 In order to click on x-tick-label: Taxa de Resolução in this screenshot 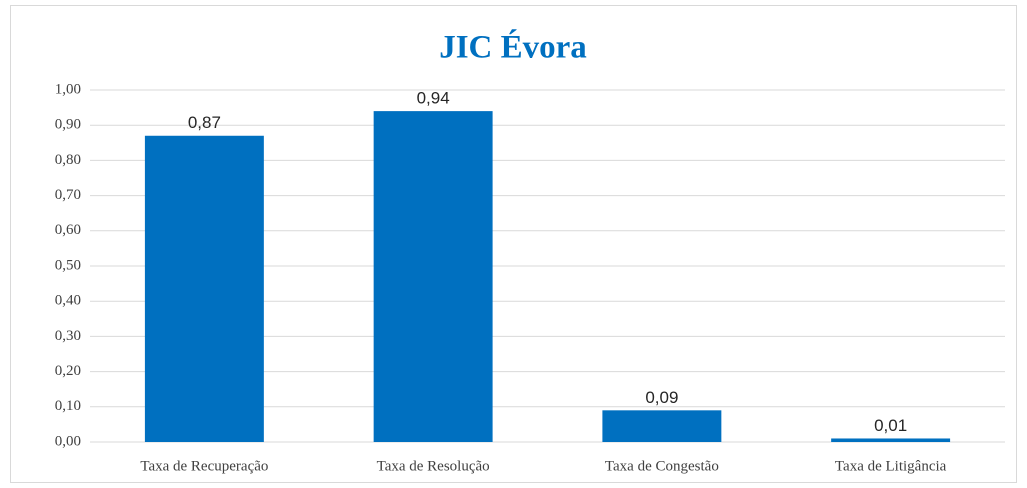, I will do `click(433, 466)`.